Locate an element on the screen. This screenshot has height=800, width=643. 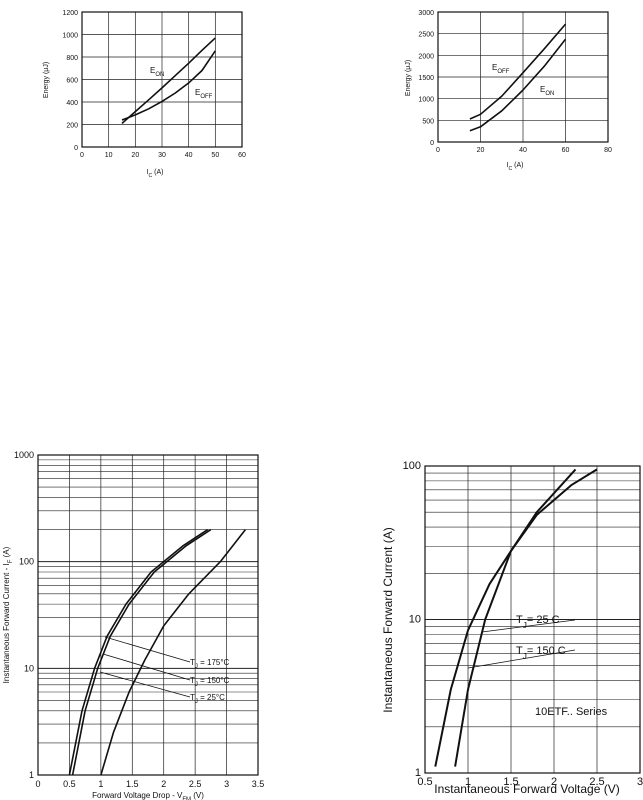
series-label-2: EOFF is located at coordinates (204, 94).